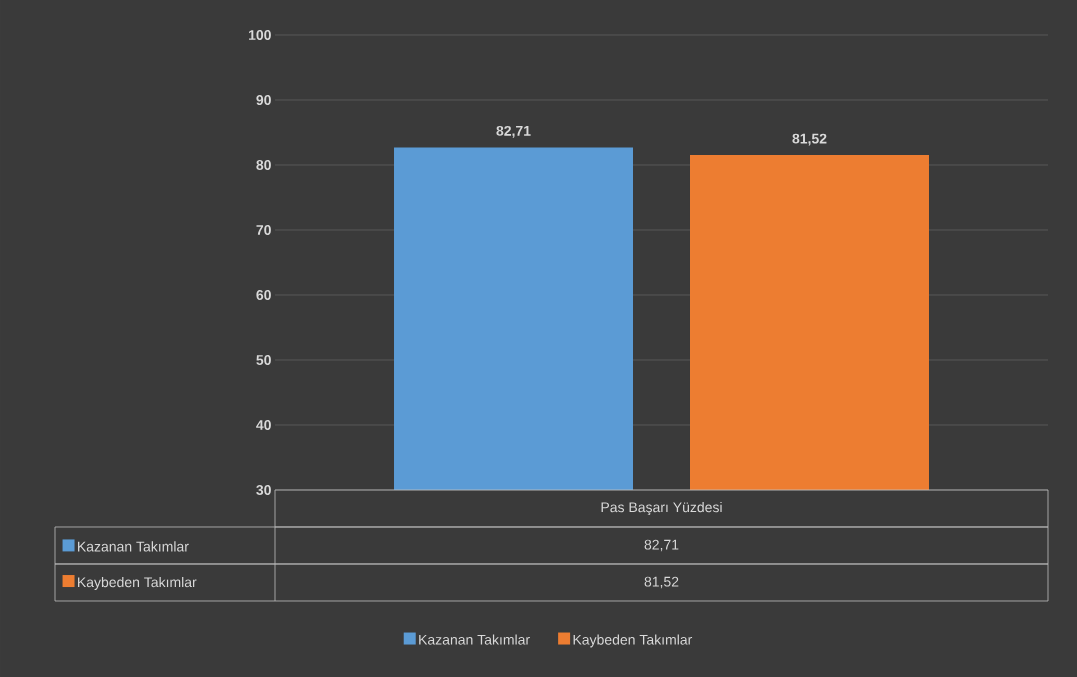 The image size is (1077, 677). Describe the element at coordinates (263, 425) in the screenshot. I see `y-tick-label: 40` at that location.